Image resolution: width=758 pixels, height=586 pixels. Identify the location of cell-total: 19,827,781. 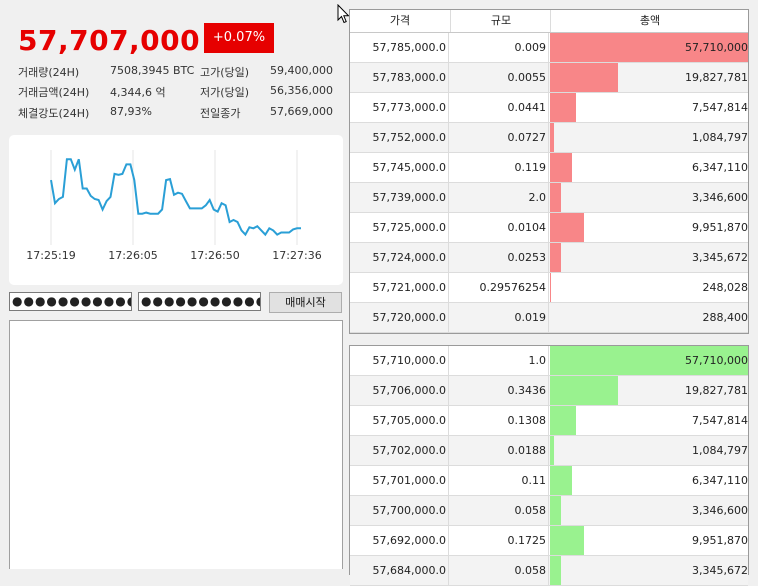
(716, 390).